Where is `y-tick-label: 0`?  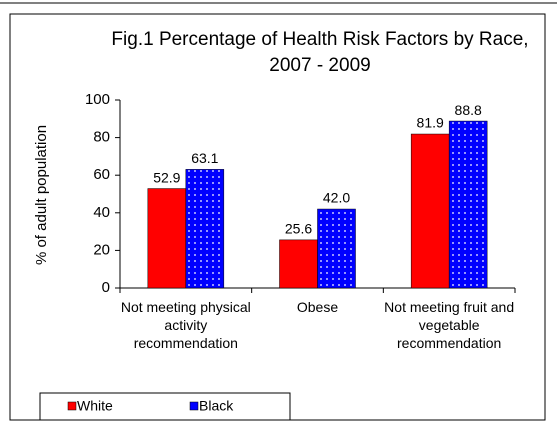 y-tick-label: 0 is located at coordinates (106, 287).